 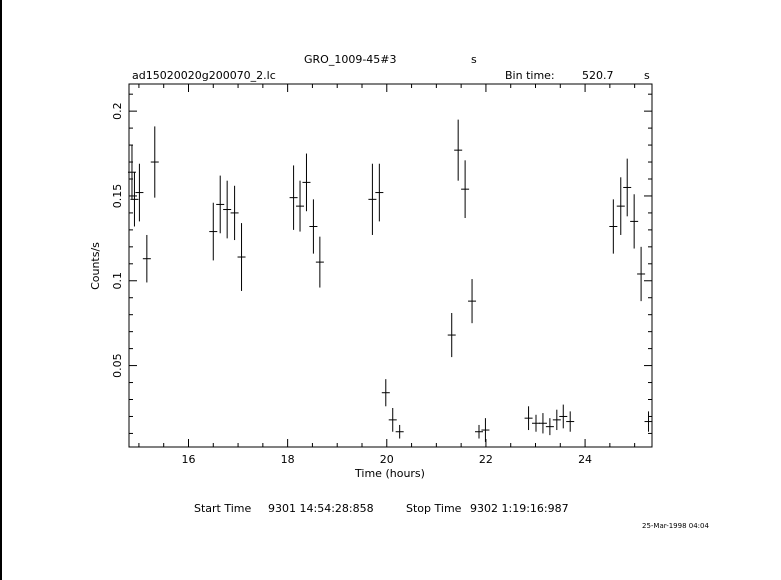 I want to click on y-tick-label: 0.2, so click(x=117, y=111).